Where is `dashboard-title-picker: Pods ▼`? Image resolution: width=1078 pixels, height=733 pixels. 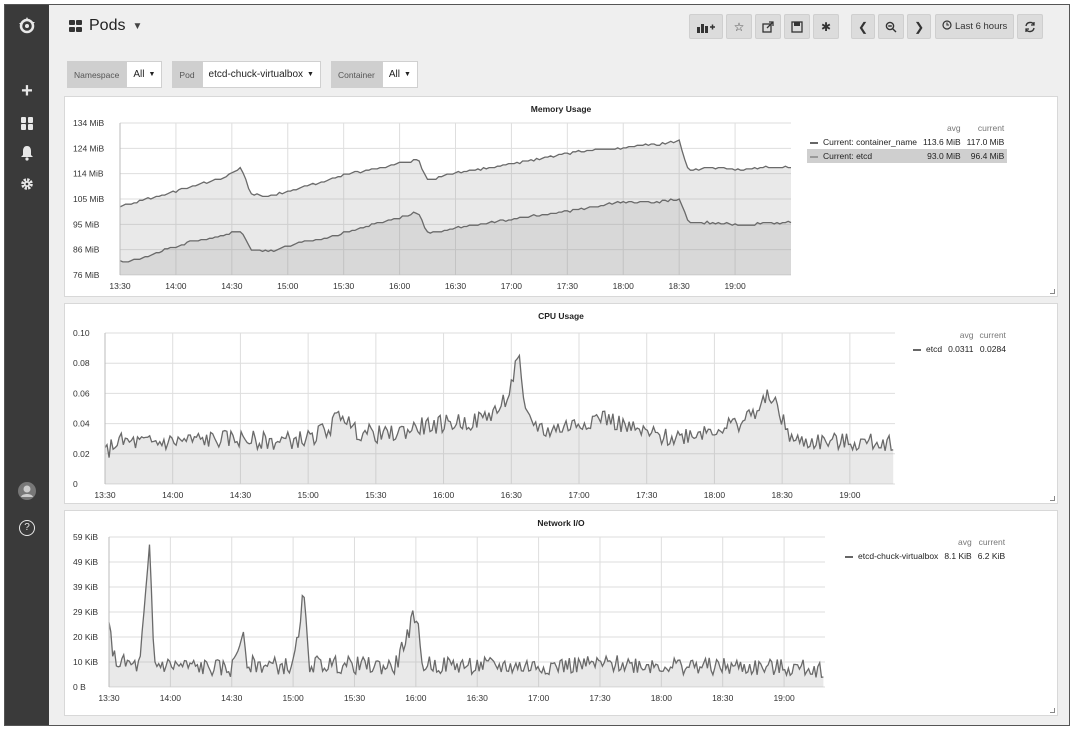
dashboard-title-picker: Pods ▼ is located at coordinates (105, 26).